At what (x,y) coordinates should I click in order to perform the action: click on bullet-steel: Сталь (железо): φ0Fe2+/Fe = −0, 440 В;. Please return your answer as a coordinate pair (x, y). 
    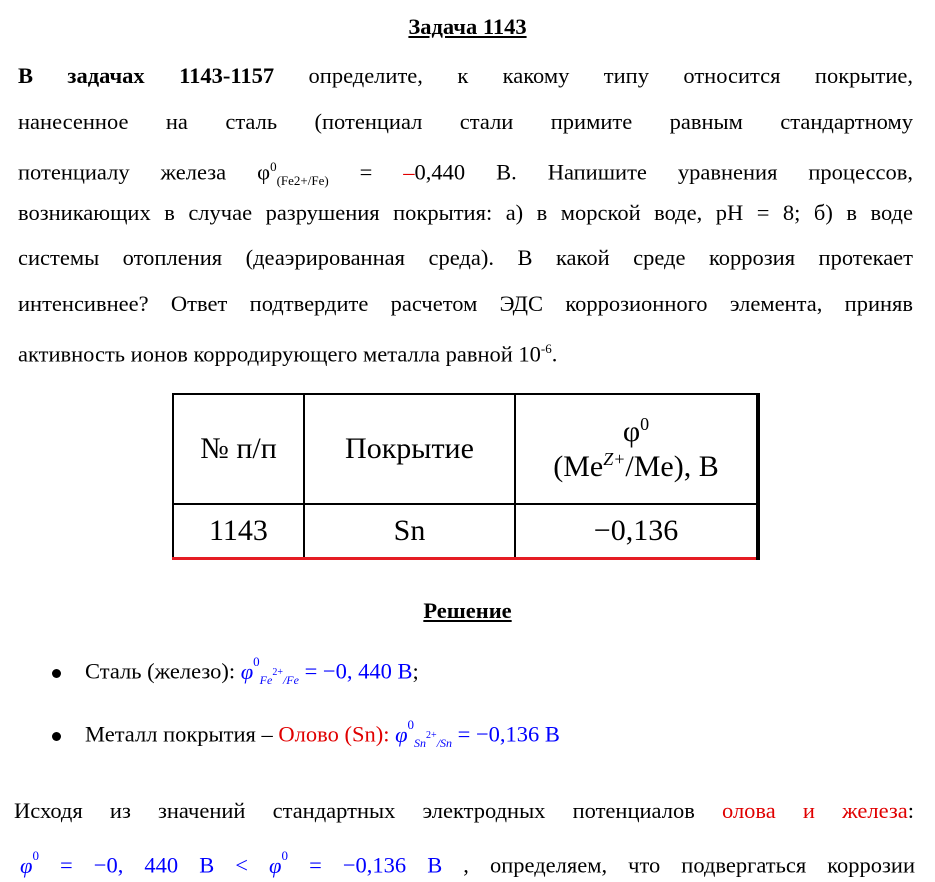
    Looking at the image, I should click on (235, 671).